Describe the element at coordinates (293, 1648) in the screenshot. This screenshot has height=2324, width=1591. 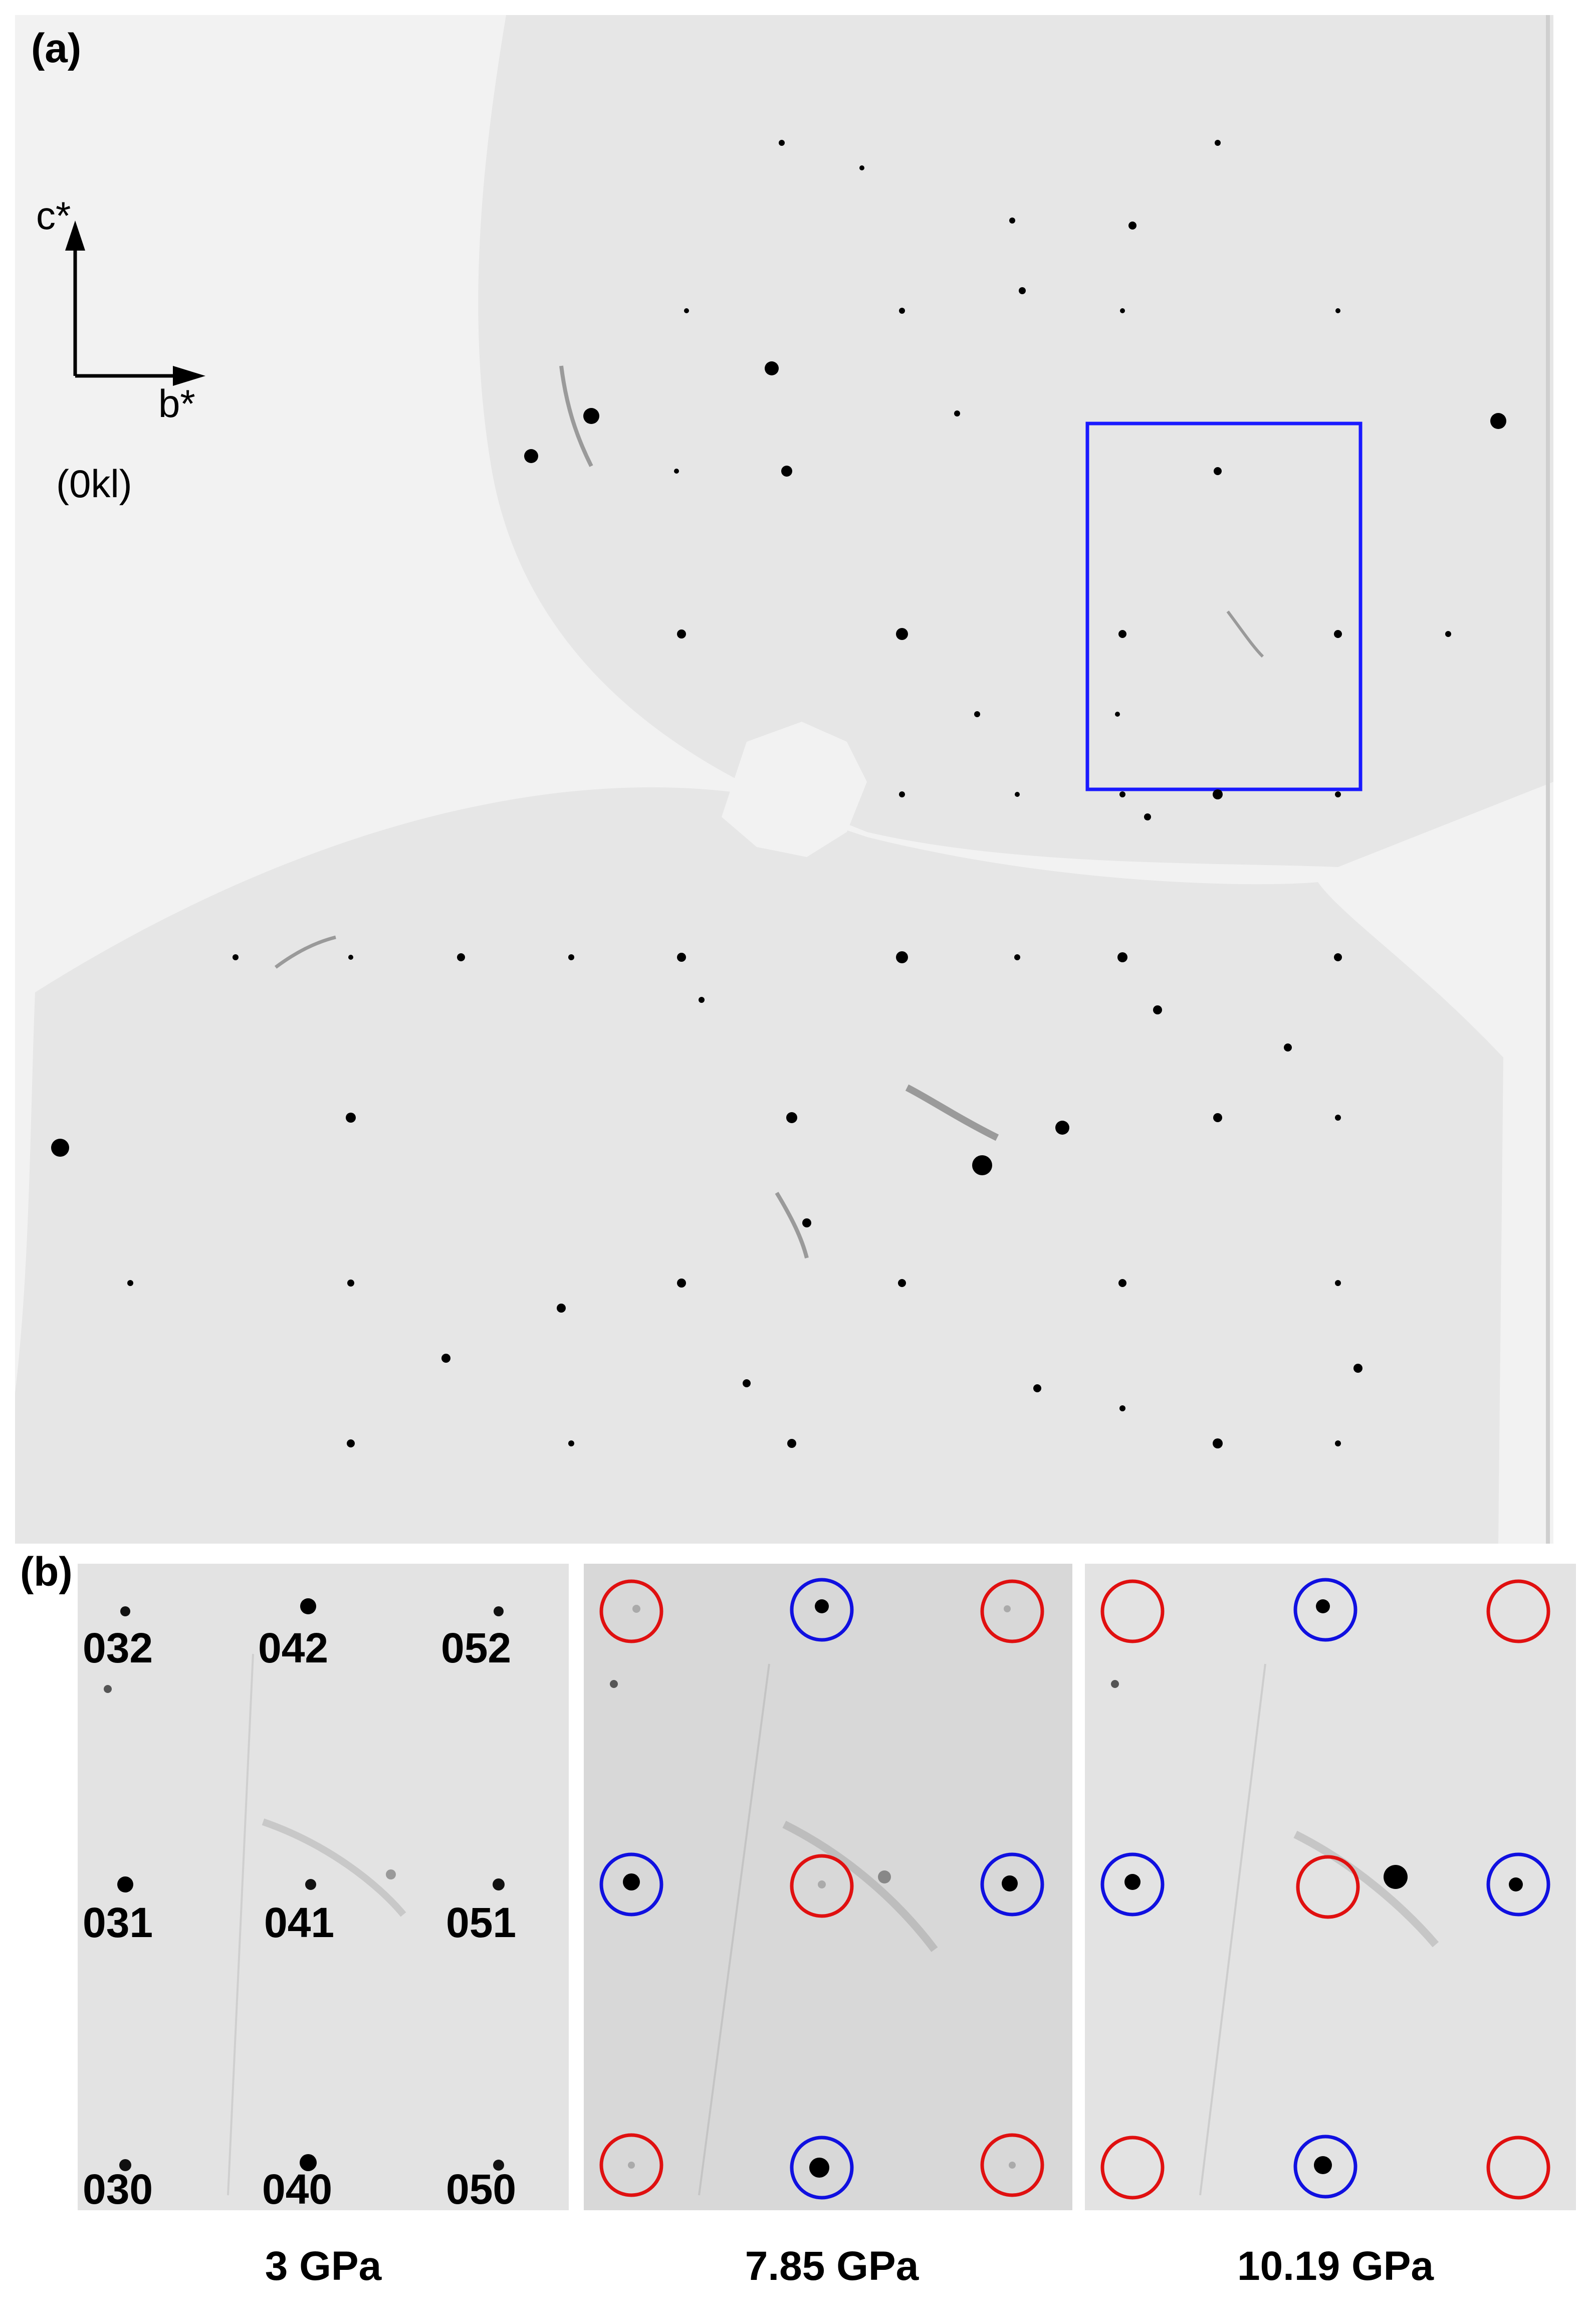
I see `hkl-label-042: 042` at that location.